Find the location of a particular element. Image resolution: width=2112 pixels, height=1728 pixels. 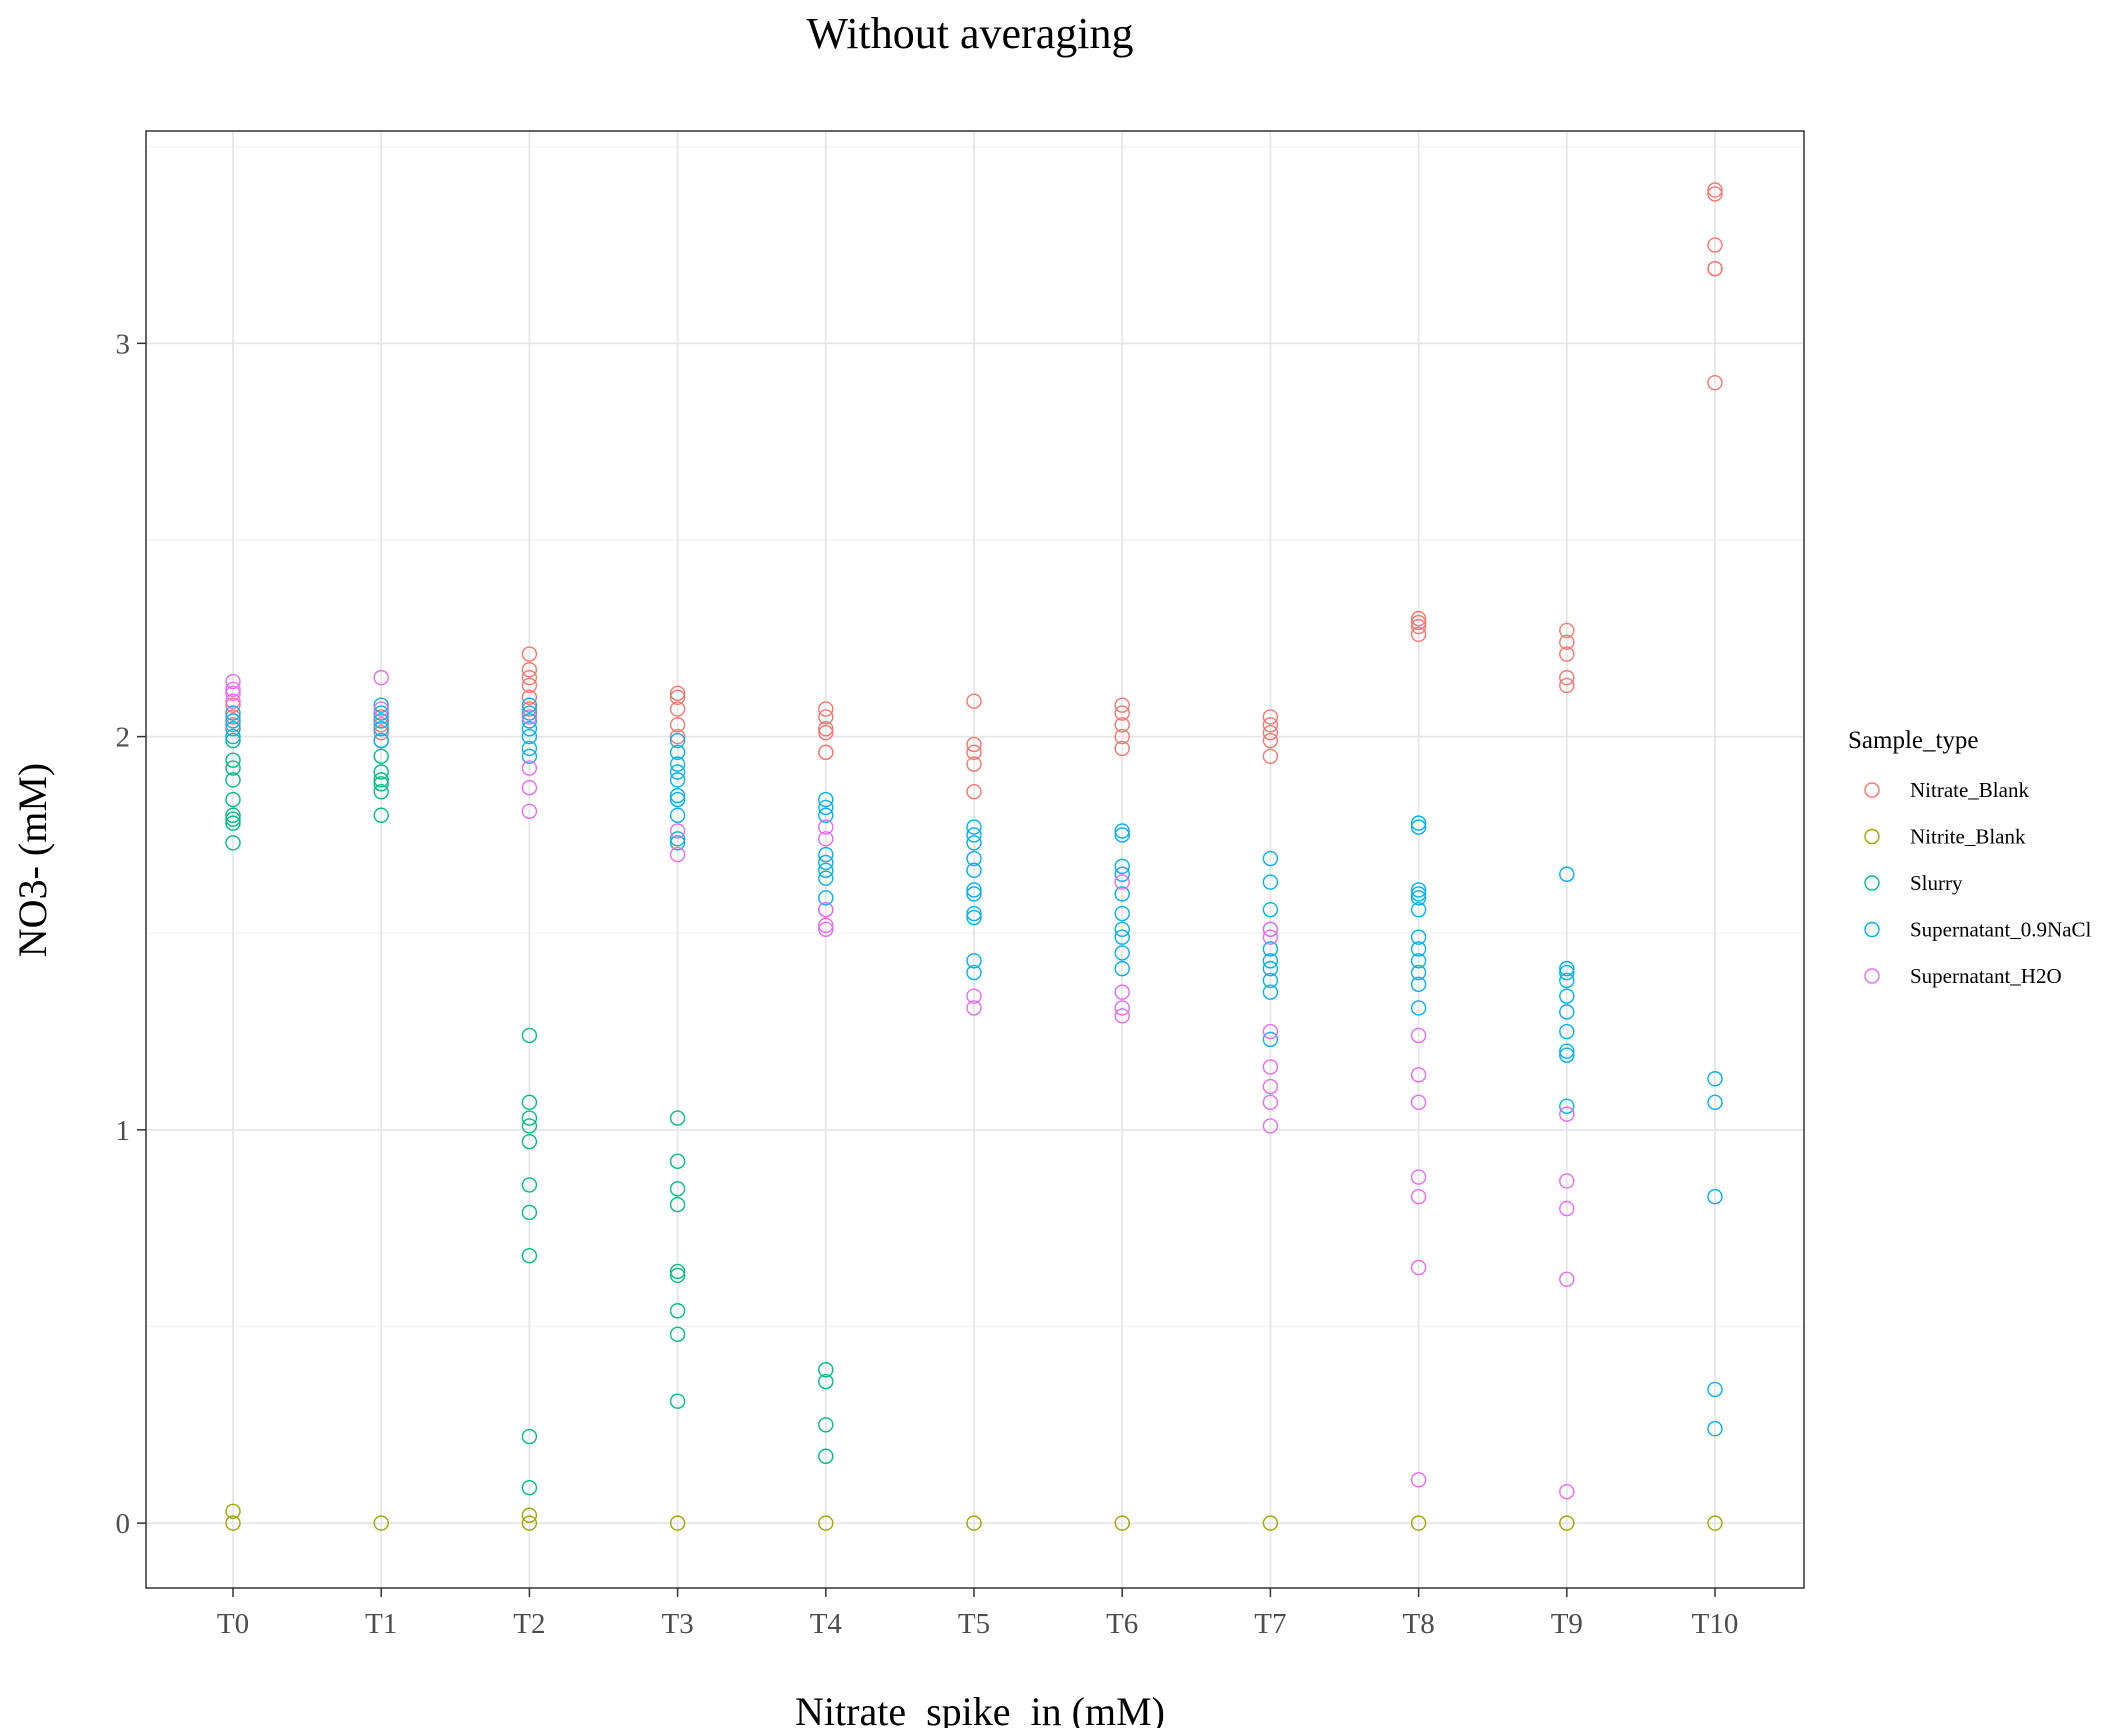

x-tick-label: T4 is located at coordinates (826, 1624).